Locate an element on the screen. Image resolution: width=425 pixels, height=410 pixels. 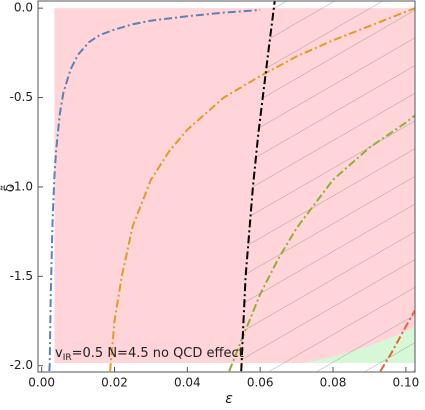
y-tick-label: 0.0 is located at coordinates (23, 8).